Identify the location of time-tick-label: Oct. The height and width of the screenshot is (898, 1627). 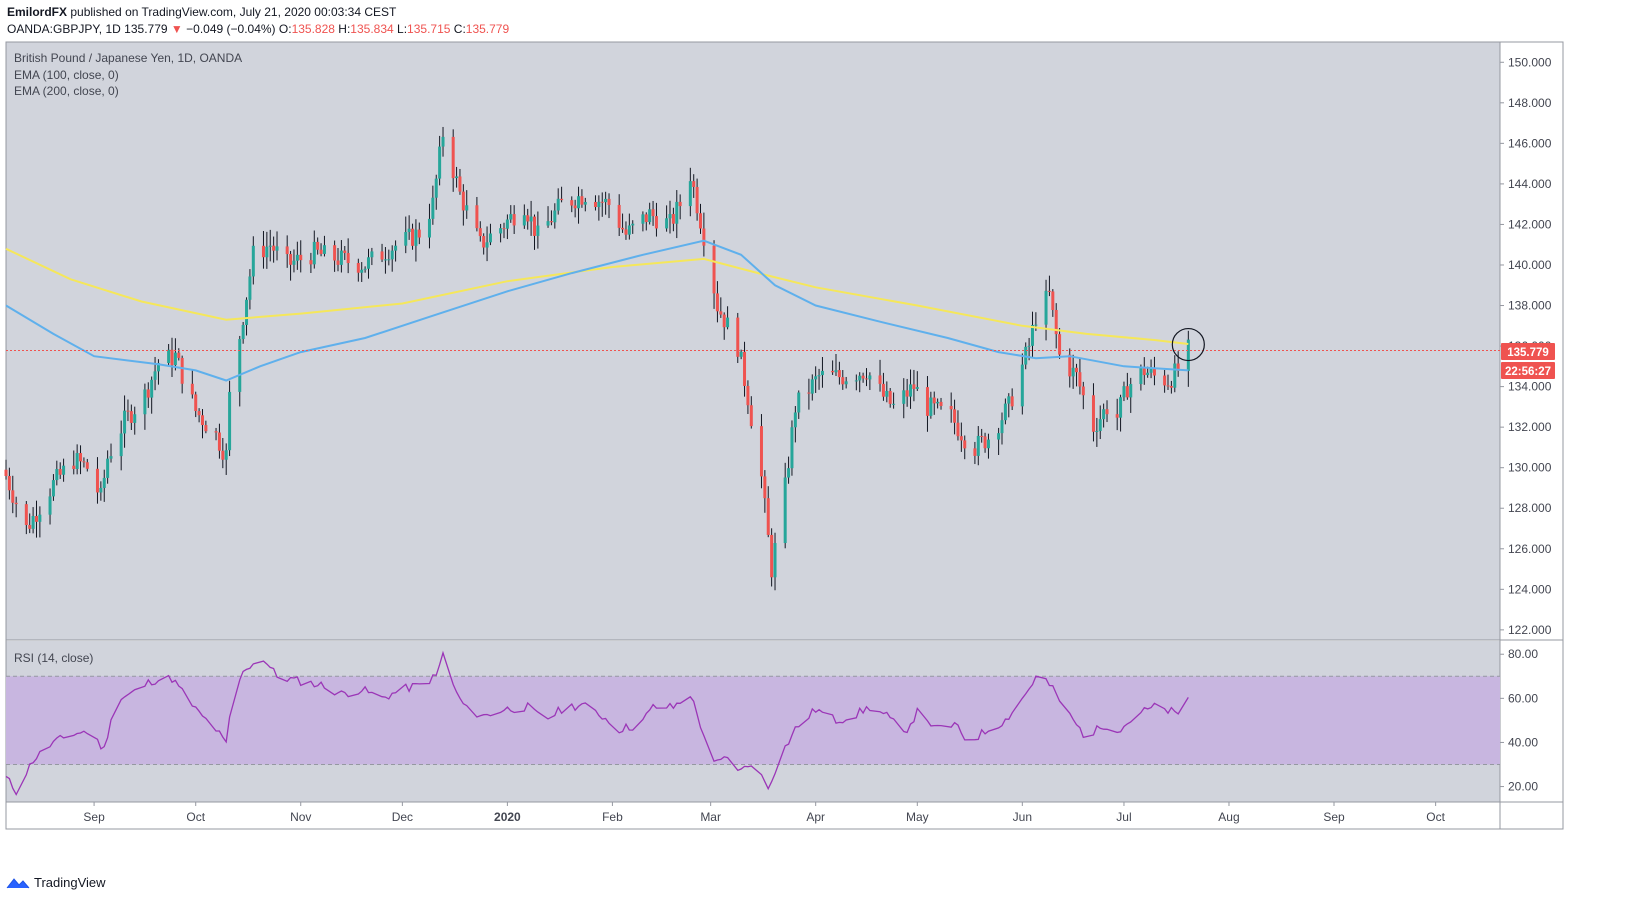
(1435, 817).